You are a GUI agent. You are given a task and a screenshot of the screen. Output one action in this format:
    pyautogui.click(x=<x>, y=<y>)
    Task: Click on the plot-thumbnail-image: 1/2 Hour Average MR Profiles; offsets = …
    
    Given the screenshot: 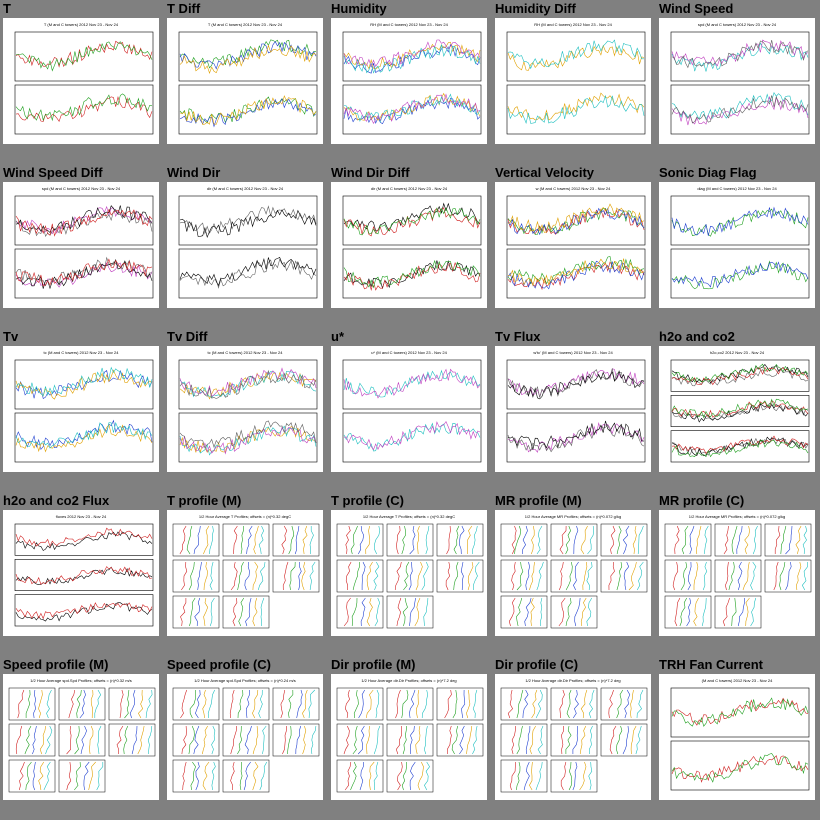 What is the action you would take?
    pyautogui.click(x=573, y=573)
    